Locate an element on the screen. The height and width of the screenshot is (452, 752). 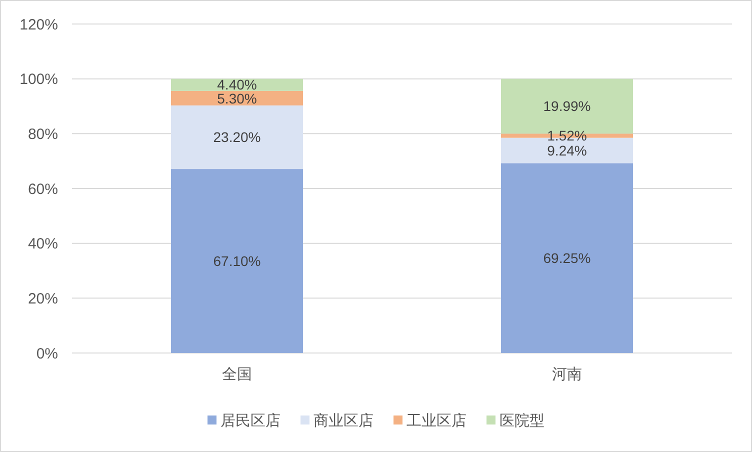
data-label: 4.40% is located at coordinates (237, 84).